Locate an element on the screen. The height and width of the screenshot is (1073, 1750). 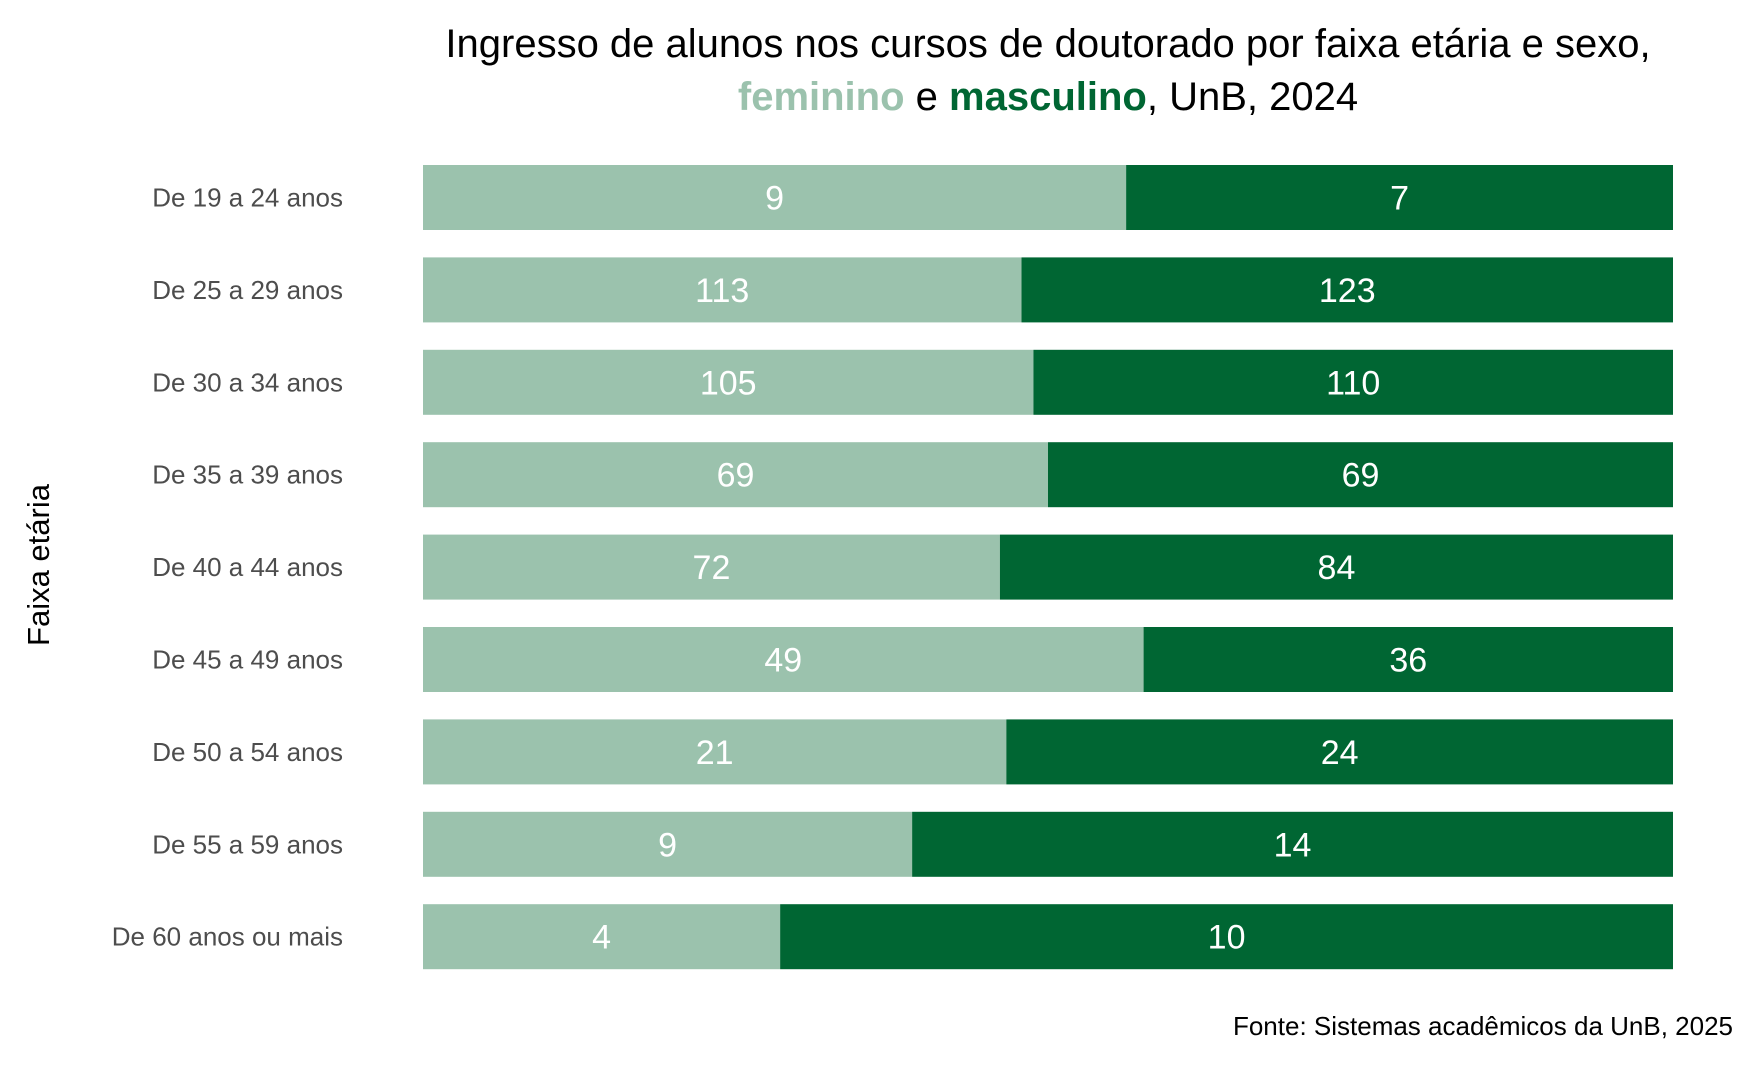
y-tick-label: De 19 a 24 anos is located at coordinates (247, 198).